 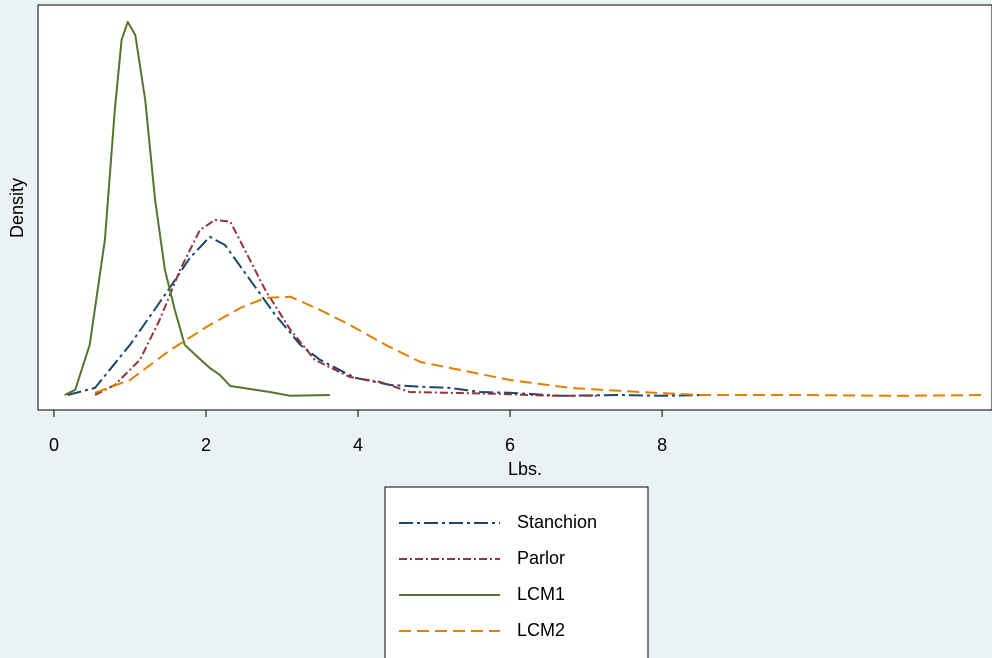 What do you see at coordinates (557, 522) in the screenshot?
I see `legend-label: Stanchion` at bounding box center [557, 522].